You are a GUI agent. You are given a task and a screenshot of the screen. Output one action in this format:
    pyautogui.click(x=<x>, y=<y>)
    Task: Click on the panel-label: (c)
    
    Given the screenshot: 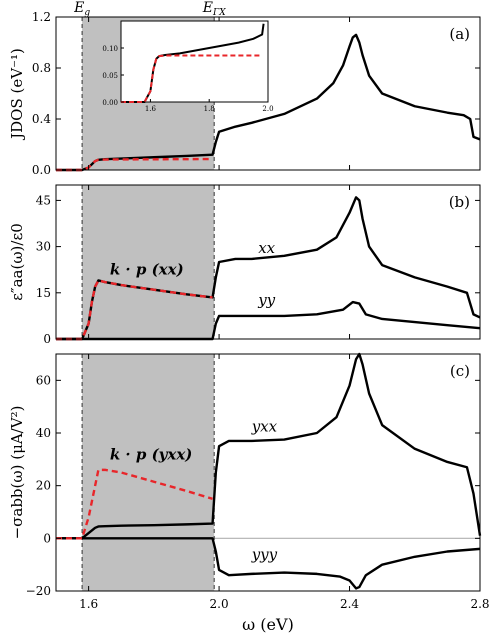 What is the action you would take?
    pyautogui.click(x=460, y=371)
    